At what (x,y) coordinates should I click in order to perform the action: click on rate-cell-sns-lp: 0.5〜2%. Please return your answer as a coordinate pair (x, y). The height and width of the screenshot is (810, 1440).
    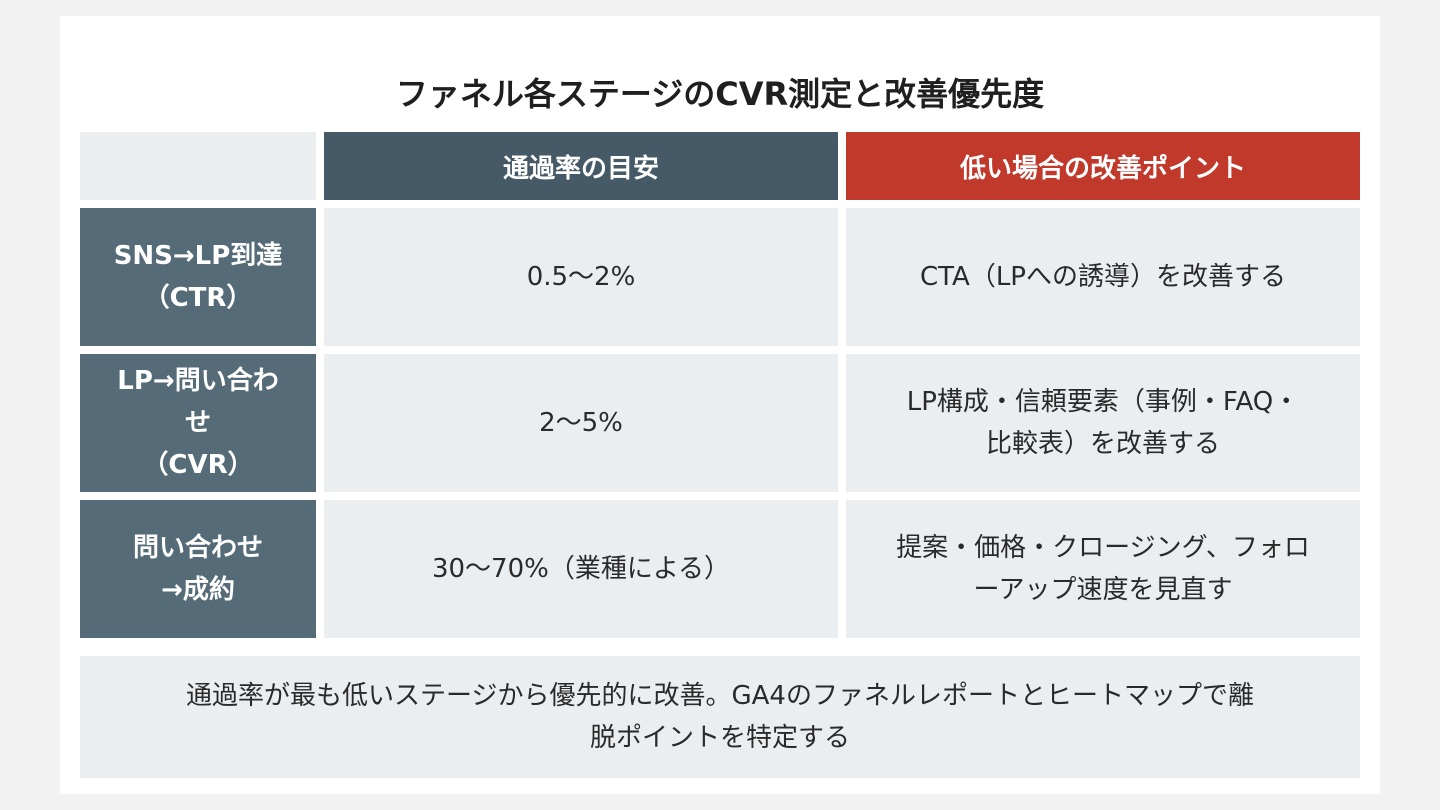
    Looking at the image, I should click on (581, 277).